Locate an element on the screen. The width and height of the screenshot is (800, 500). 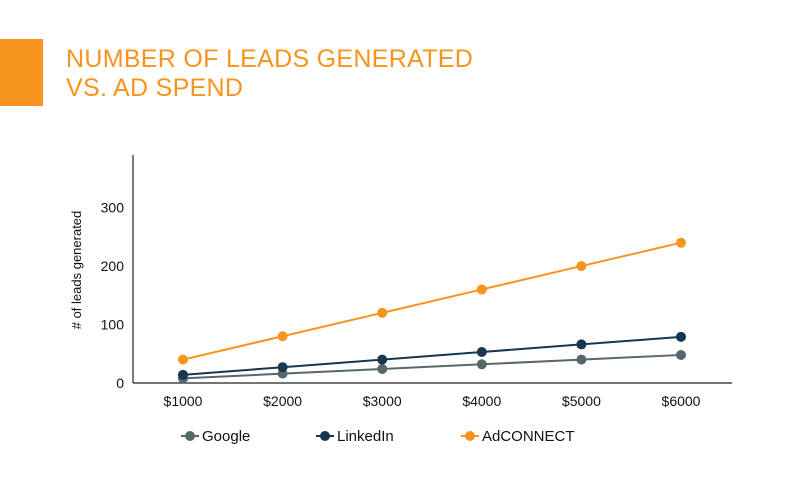
legend-item-linkedin: LinkedIn is located at coordinates (355, 436).